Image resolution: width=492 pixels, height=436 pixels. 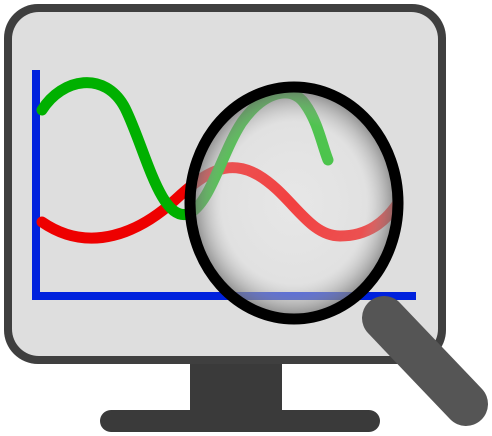 What do you see at coordinates (425, 361) in the screenshot?
I see `magnifier-handle` at bounding box center [425, 361].